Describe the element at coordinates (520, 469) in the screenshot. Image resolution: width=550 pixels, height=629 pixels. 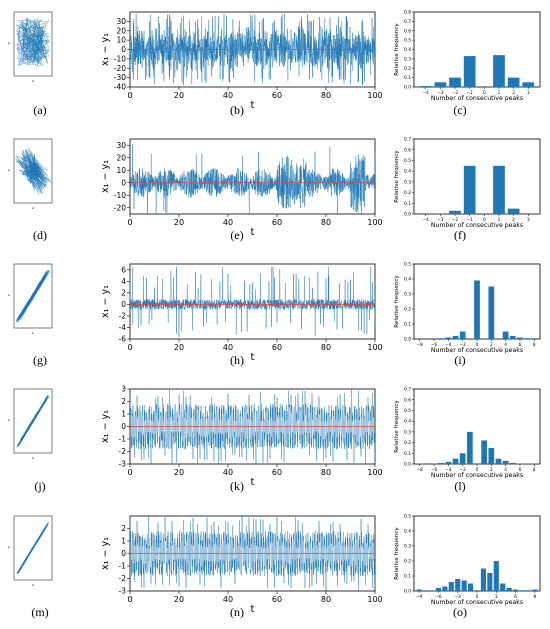
I see `x-tick-label: 6` at that location.